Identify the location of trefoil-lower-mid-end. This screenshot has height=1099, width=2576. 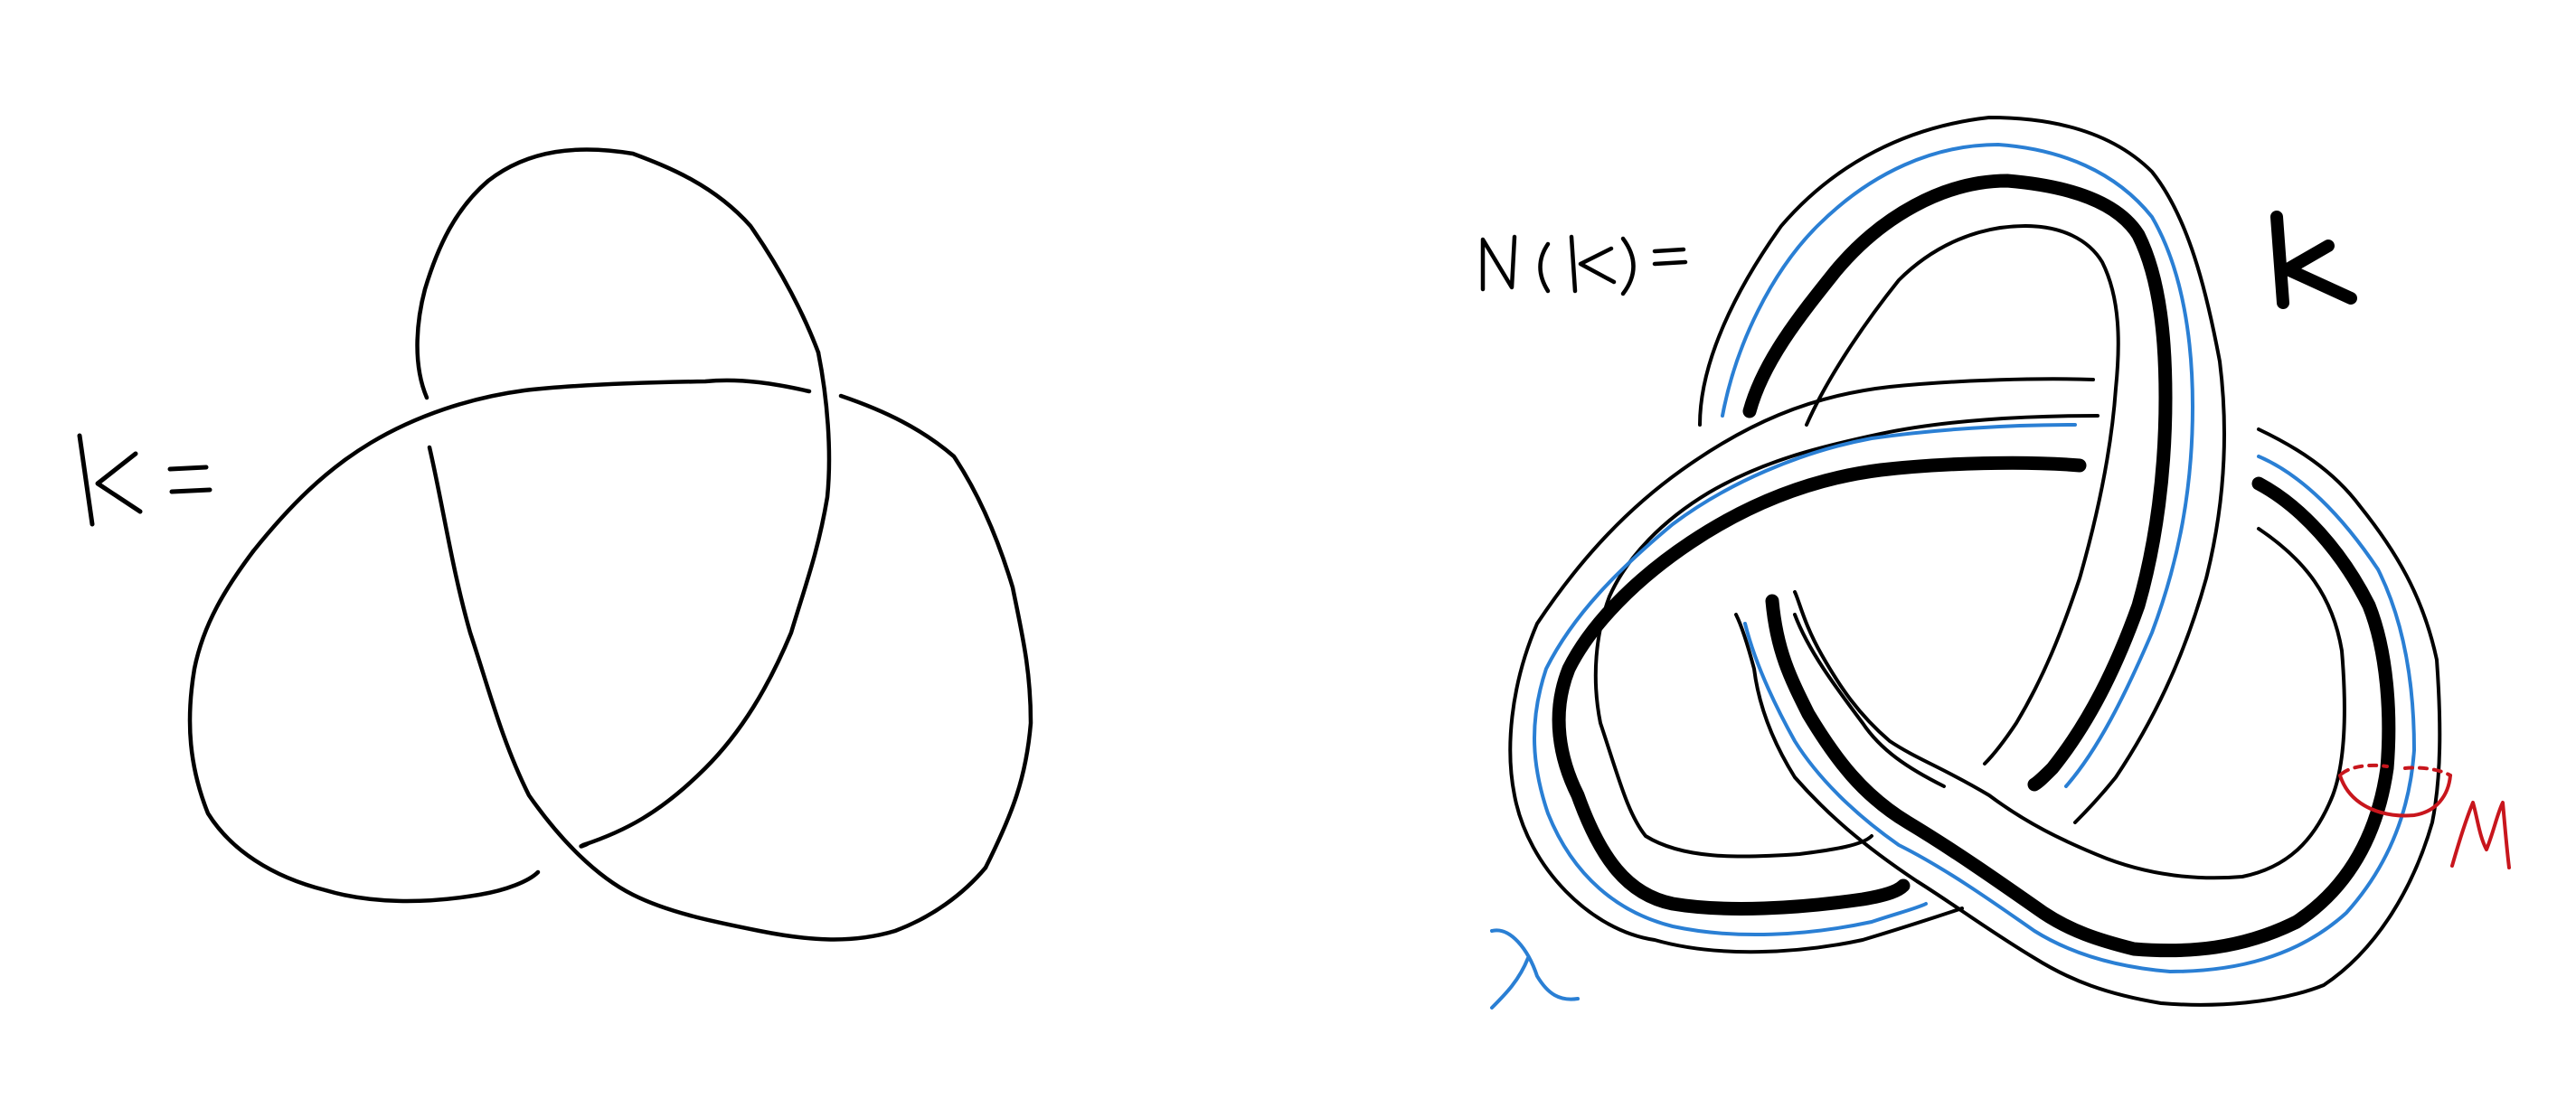
(584, 845).